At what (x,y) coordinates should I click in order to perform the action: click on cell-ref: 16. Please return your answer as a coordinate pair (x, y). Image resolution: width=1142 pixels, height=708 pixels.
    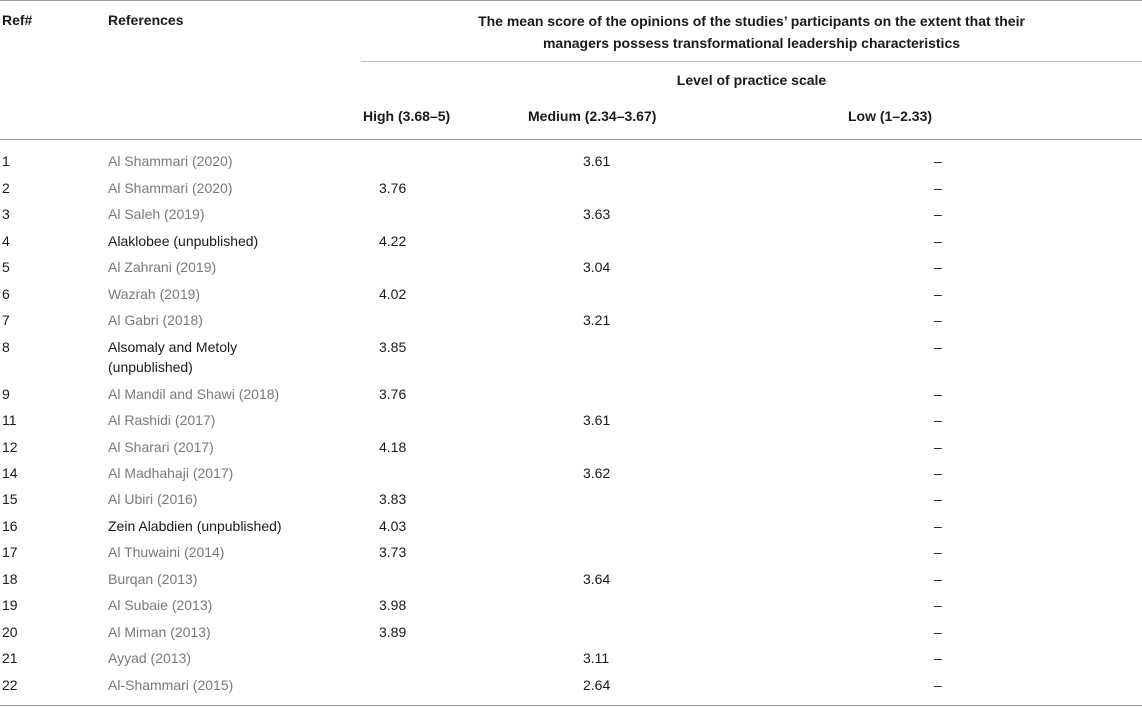
    Looking at the image, I should click on (10, 526).